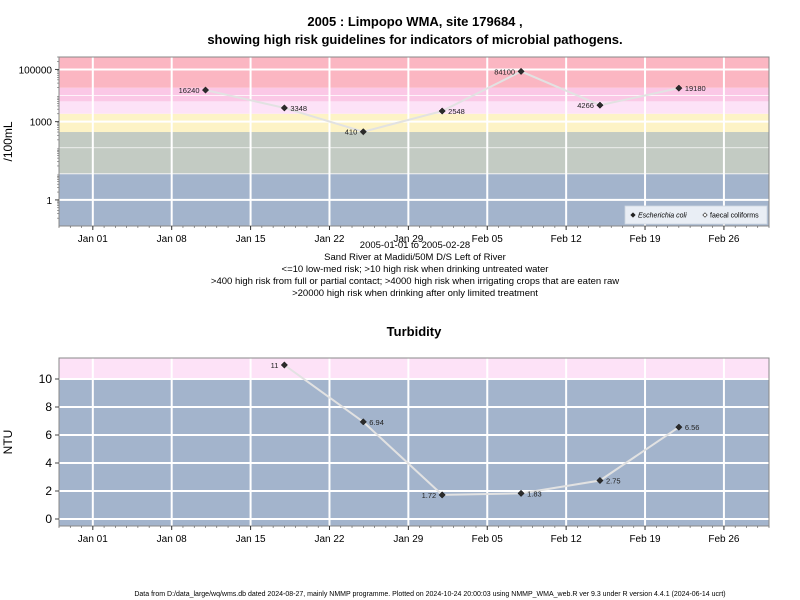 The width and height of the screenshot is (800, 600). What do you see at coordinates (8, 141) in the screenshot?
I see `y-axis-label: /100mL` at bounding box center [8, 141].